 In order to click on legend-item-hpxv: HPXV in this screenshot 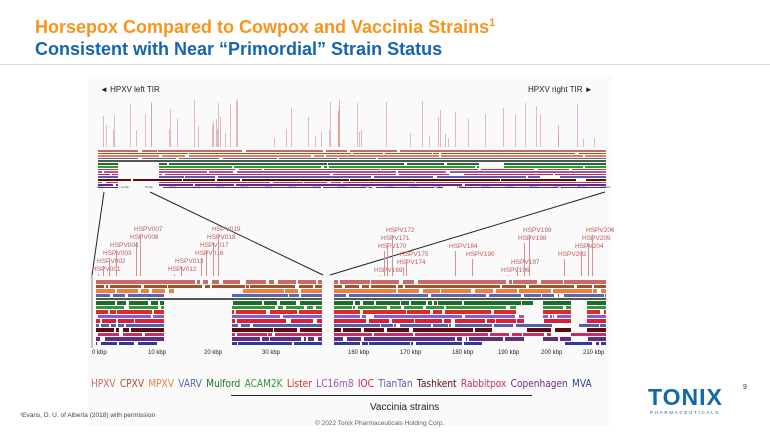, I will do `click(103, 384)`.